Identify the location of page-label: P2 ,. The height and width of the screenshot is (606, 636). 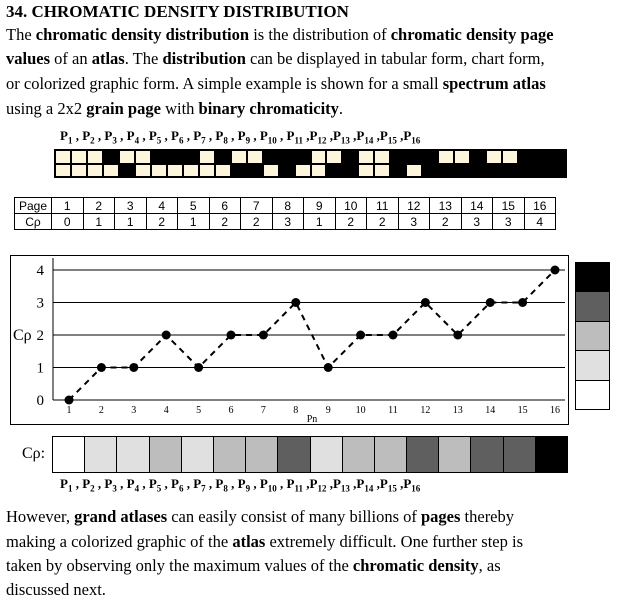
(93, 137).